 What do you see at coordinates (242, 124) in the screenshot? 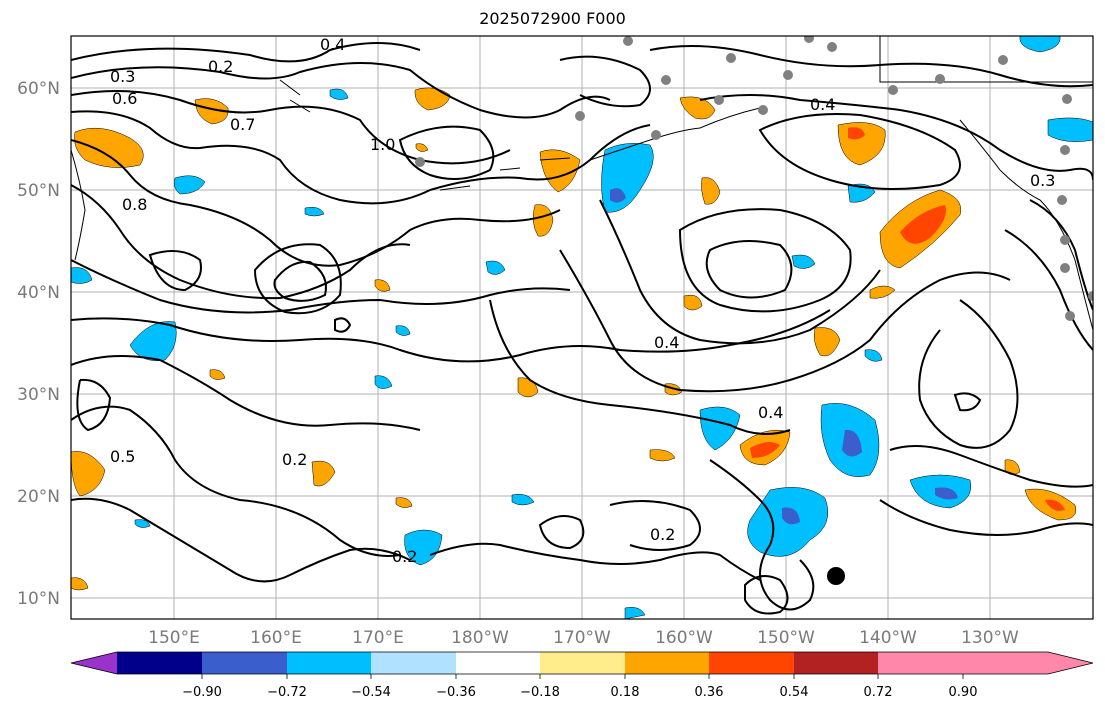
I see `contour-label: 0.7` at bounding box center [242, 124].